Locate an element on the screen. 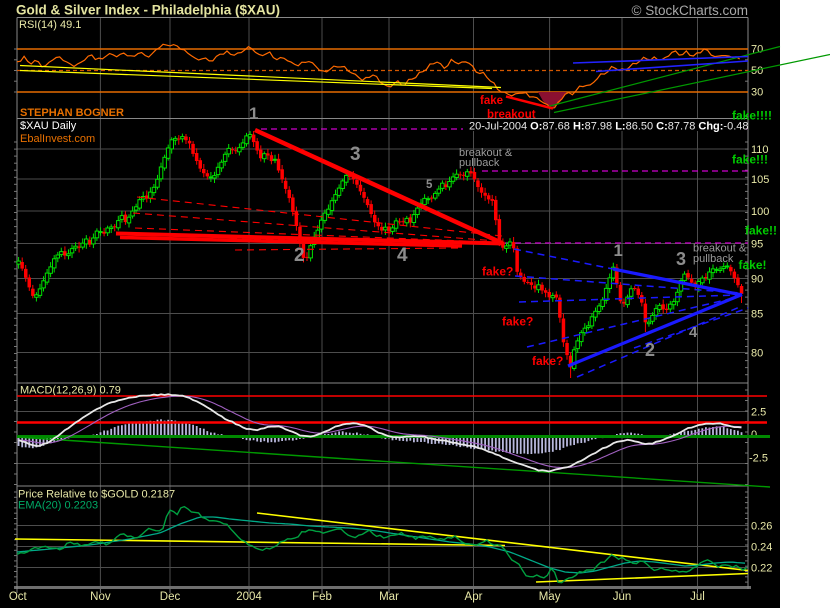 This screenshot has width=830, height=608. svg-text: 2.5 is located at coordinates (758, 413).